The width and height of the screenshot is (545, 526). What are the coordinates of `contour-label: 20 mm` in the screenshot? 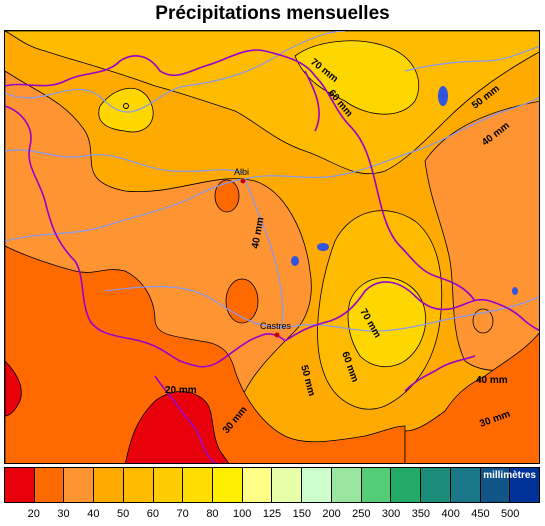 It's located at (181, 390).